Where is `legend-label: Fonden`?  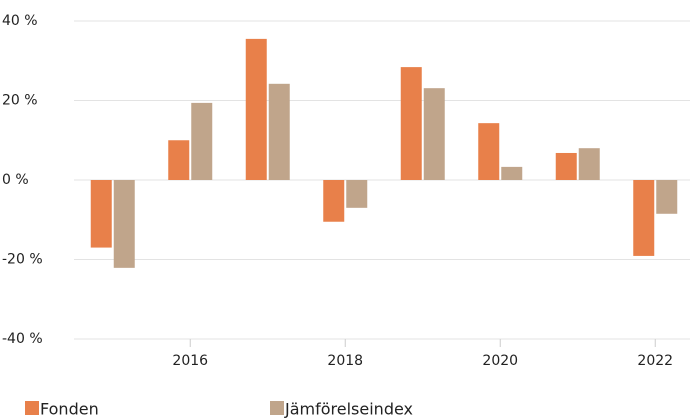
legend-label: Fonden is located at coordinates (69, 409).